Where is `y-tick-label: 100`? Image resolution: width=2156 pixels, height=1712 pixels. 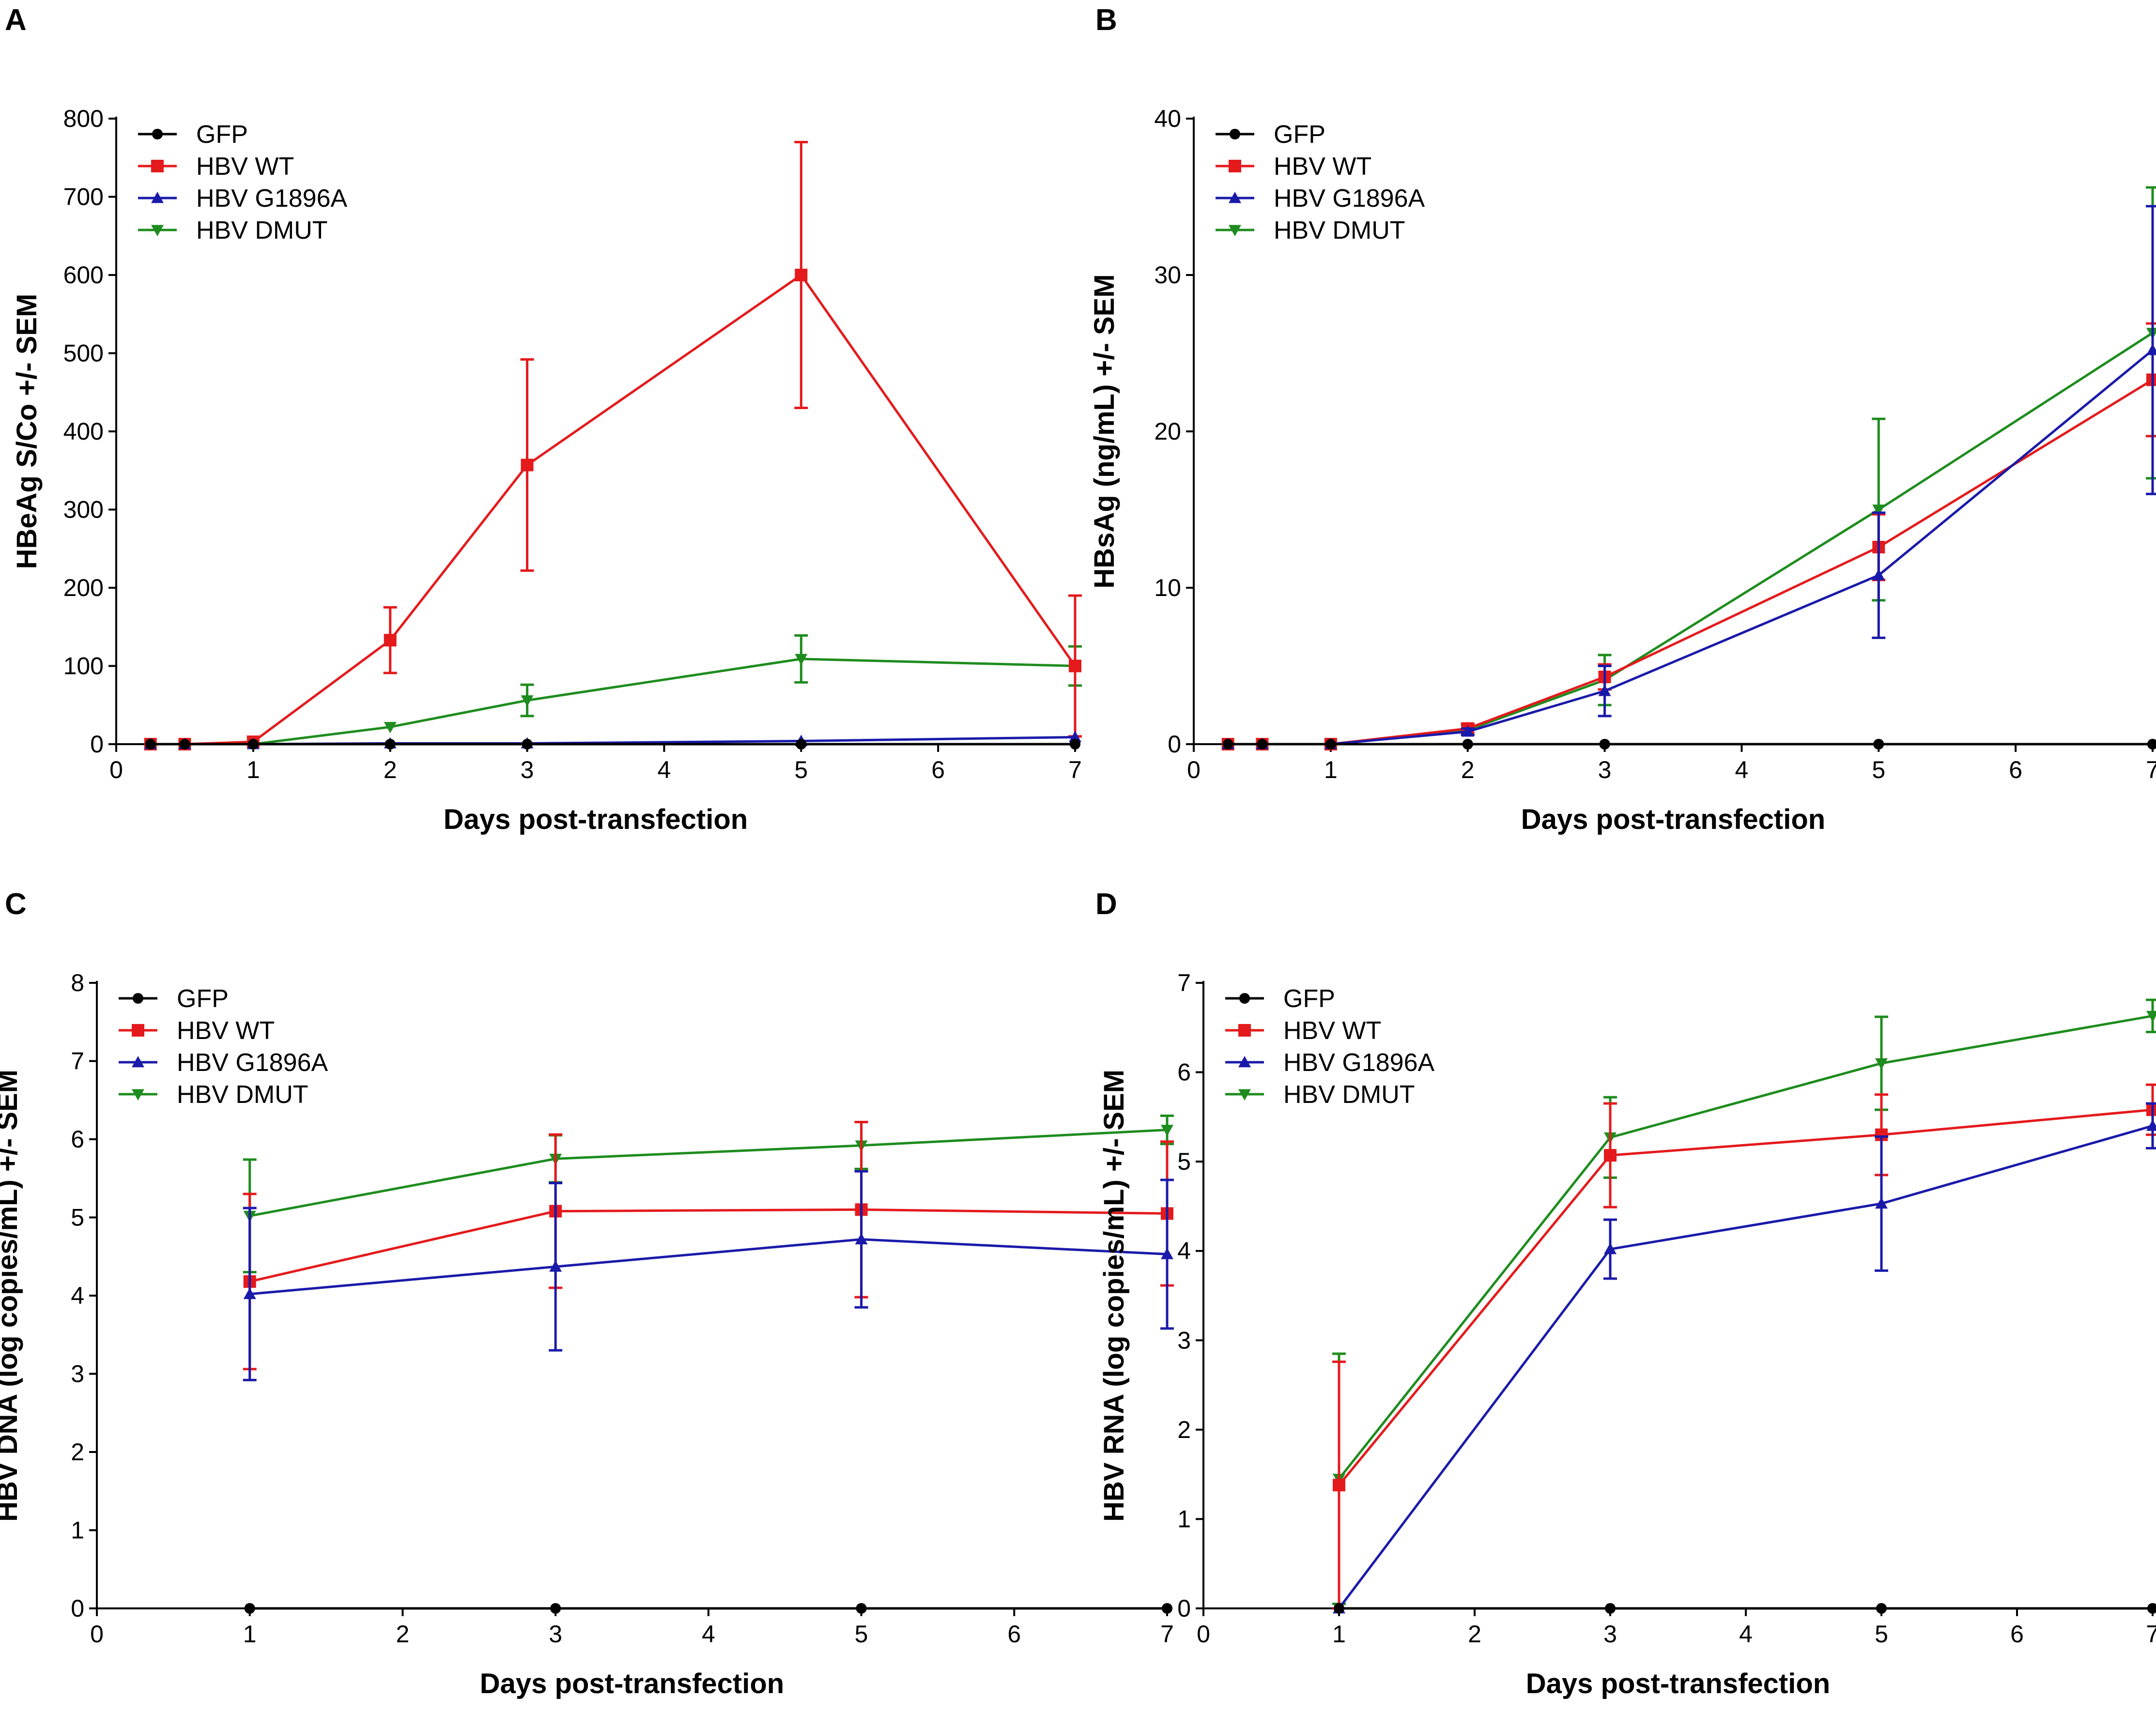 y-tick-label: 100 is located at coordinates (83, 666).